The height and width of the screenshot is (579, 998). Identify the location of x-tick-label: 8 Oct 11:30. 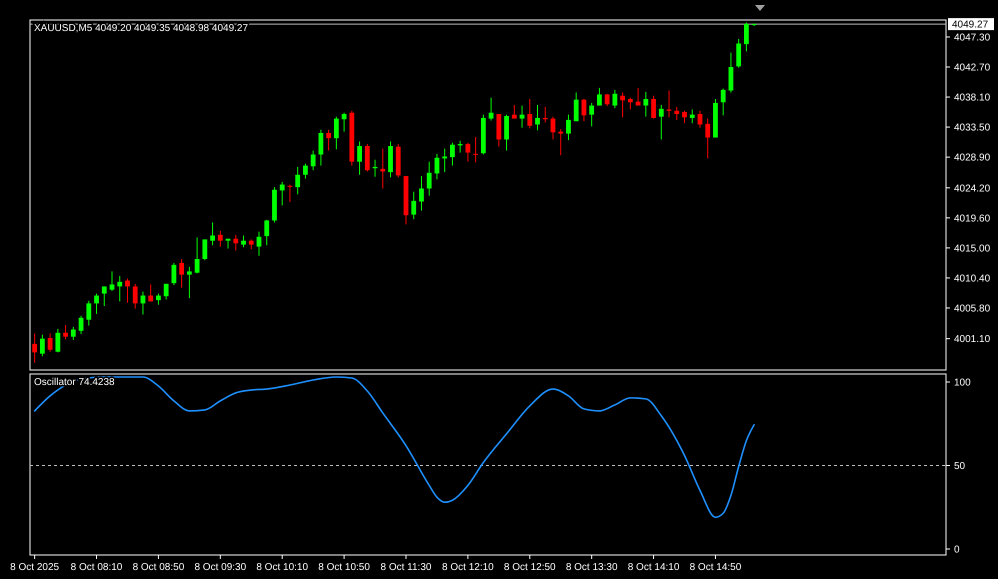
(406, 567).